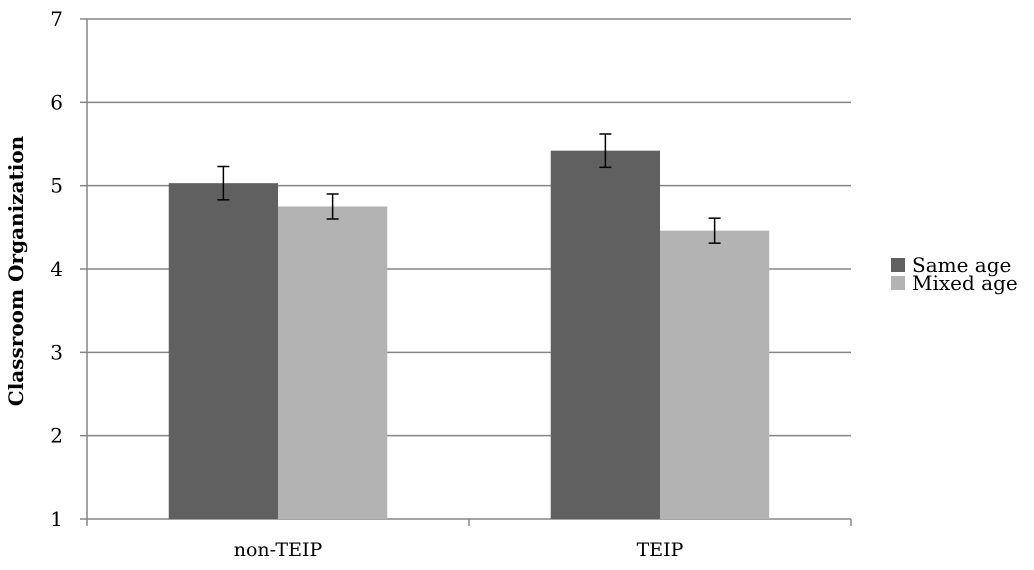 Image resolution: width=1034 pixels, height=570 pixels. Describe the element at coordinates (56, 519) in the screenshot. I see `y-tick-label: 1` at that location.